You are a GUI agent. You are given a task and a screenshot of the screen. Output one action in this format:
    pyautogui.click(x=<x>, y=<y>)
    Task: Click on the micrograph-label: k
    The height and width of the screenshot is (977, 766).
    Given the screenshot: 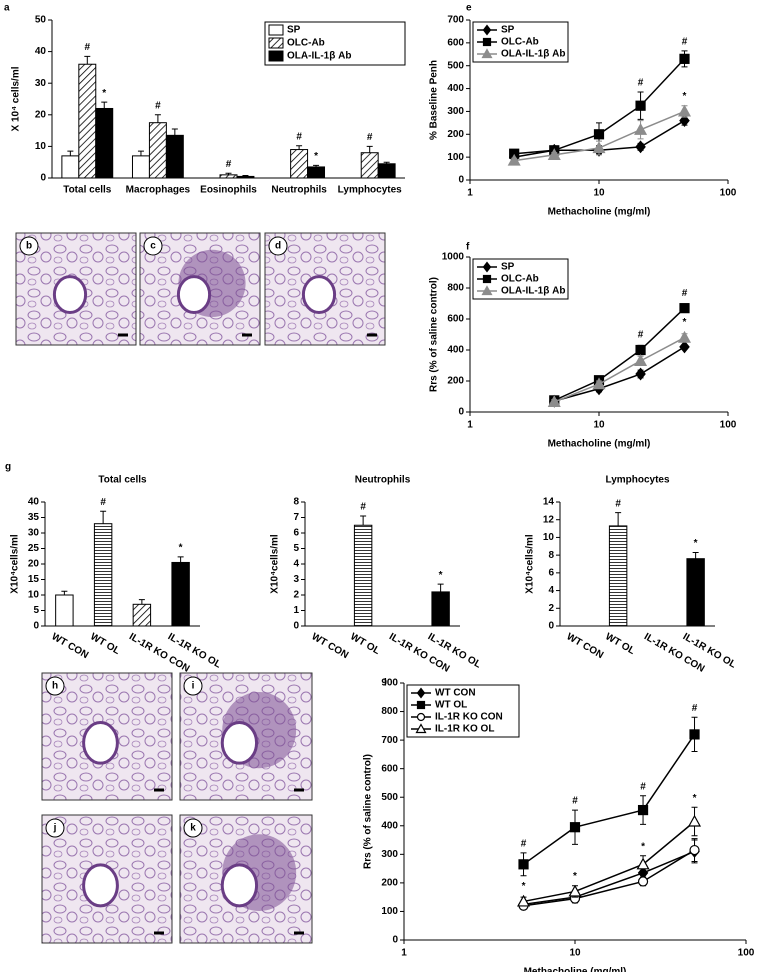 What is the action you would take?
    pyautogui.click(x=193, y=828)
    